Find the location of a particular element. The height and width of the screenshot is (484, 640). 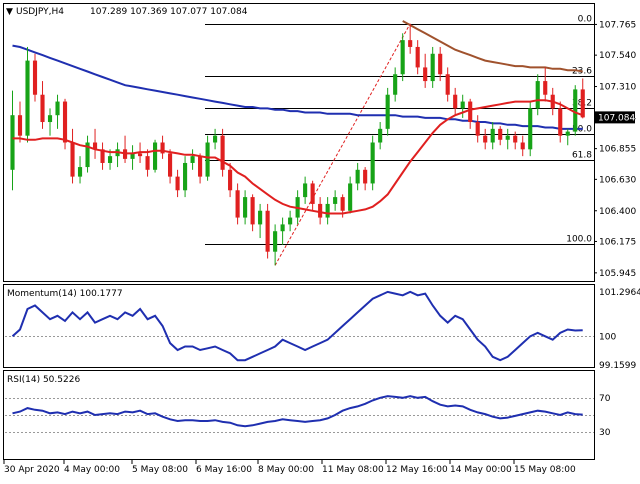

ma-slow-line is located at coordinates (492, 46).